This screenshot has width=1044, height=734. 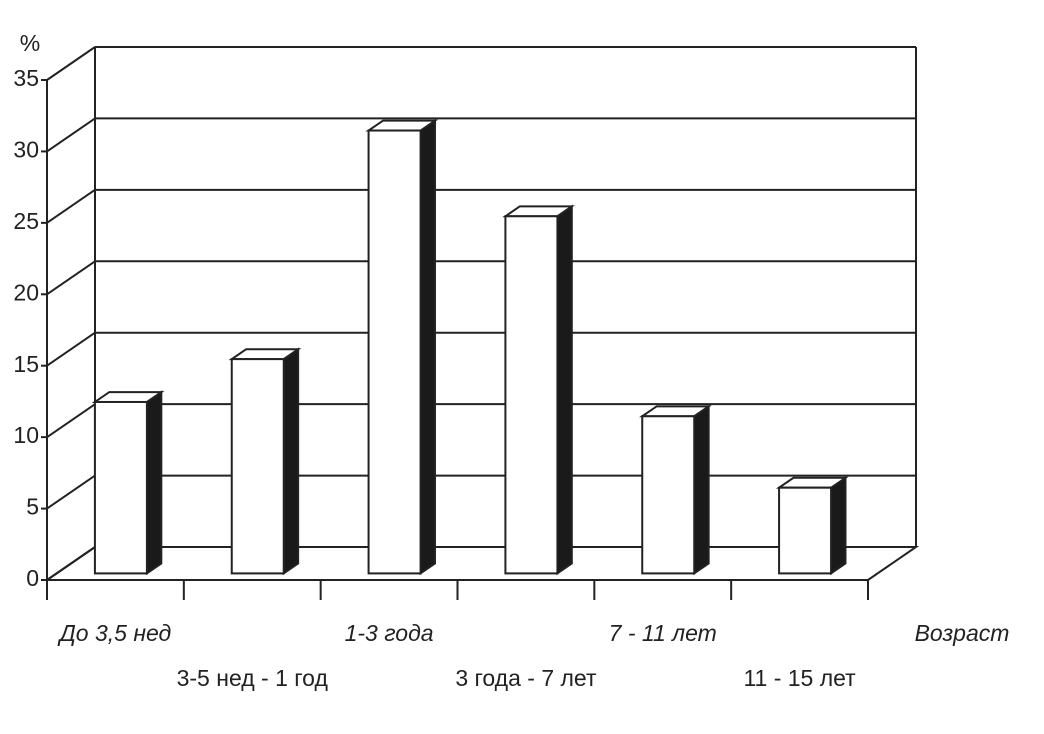 I want to click on y-tick-label: 35, so click(x=26, y=78).